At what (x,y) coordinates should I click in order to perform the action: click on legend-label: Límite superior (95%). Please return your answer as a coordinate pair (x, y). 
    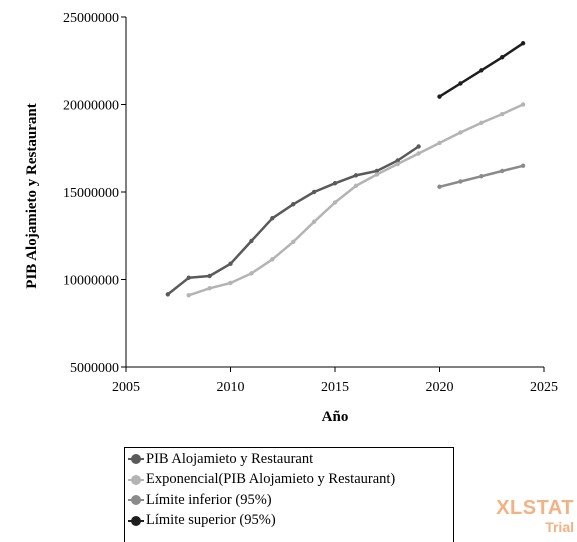
    Looking at the image, I should click on (211, 520).